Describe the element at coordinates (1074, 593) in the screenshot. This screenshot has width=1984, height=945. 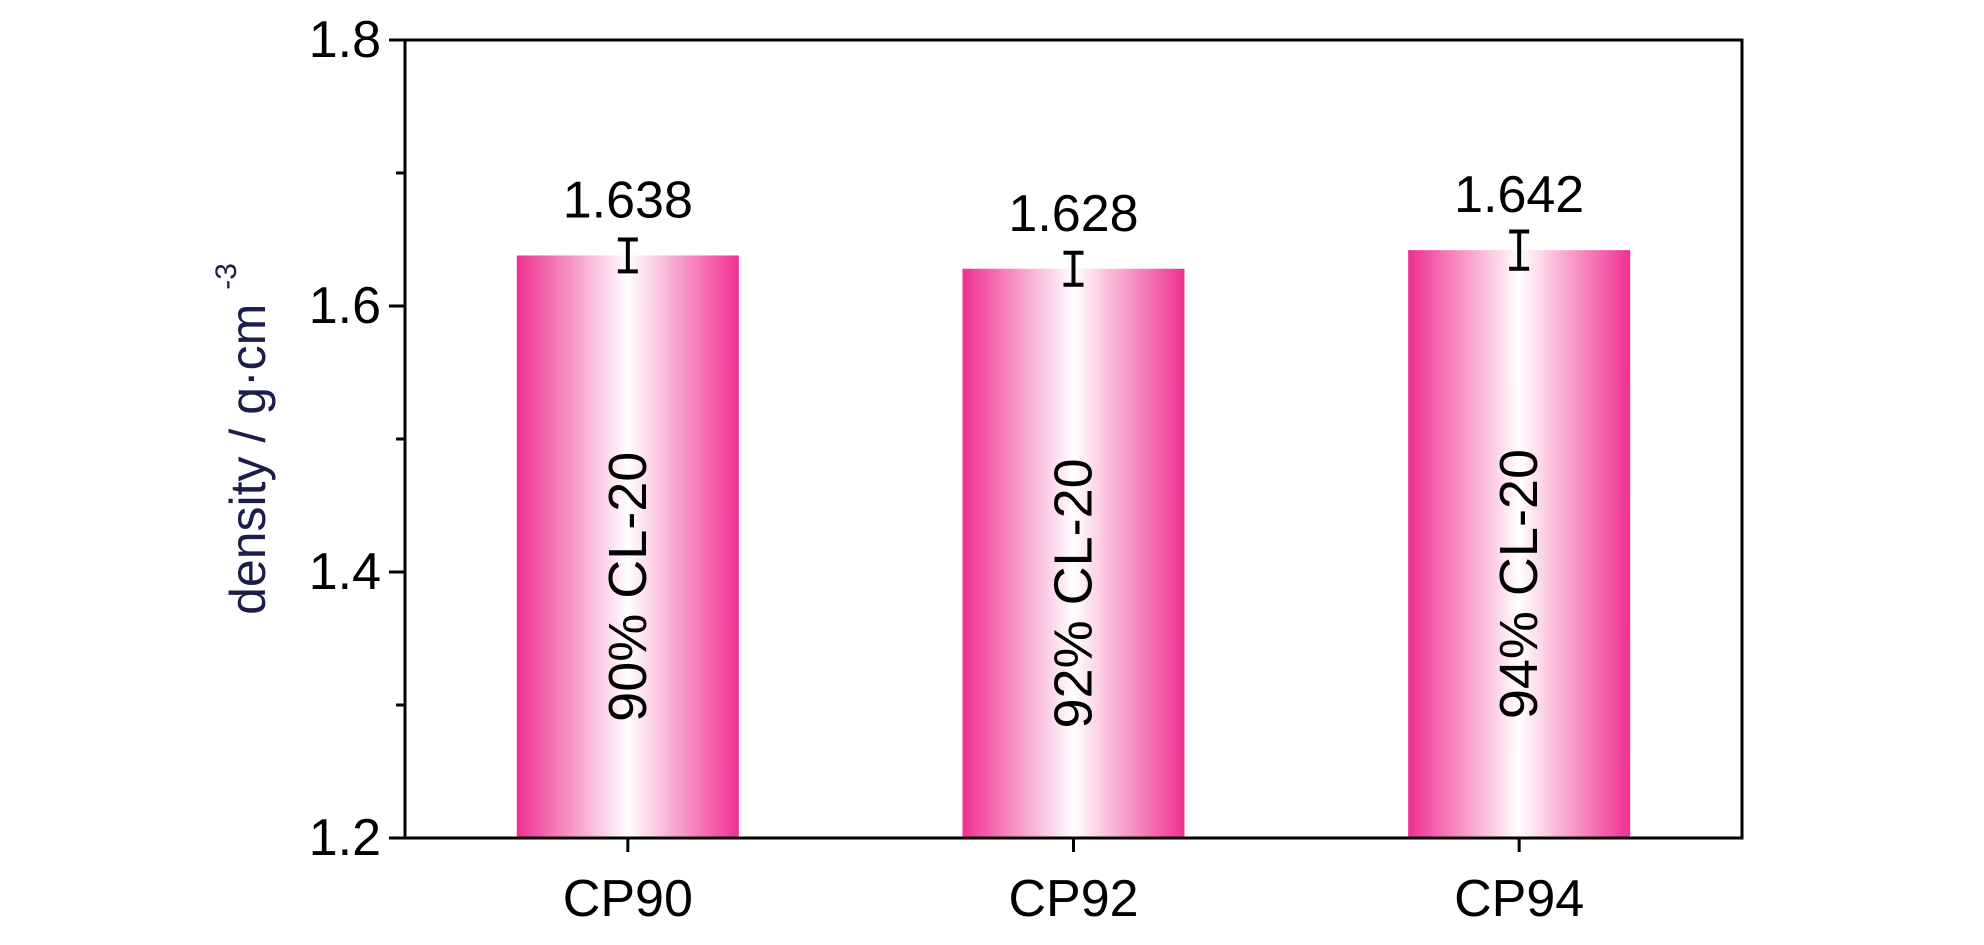
I see `bar-inner-label: 92% CL-20` at that location.